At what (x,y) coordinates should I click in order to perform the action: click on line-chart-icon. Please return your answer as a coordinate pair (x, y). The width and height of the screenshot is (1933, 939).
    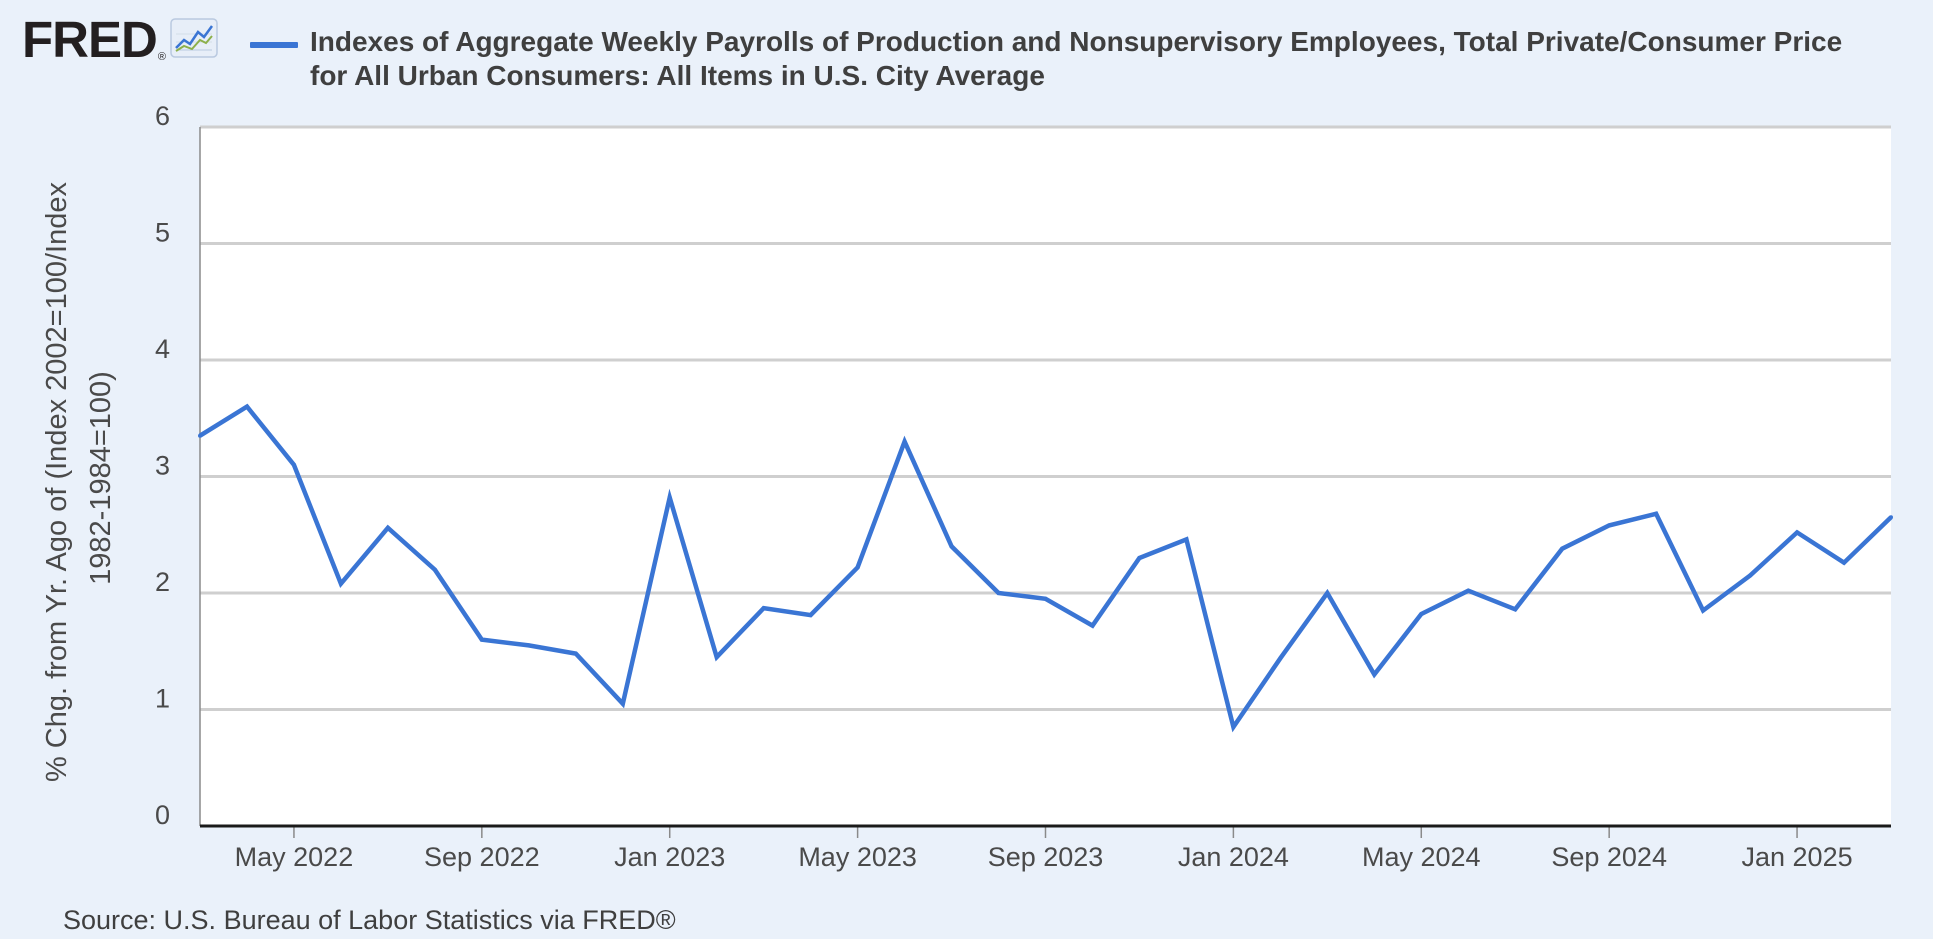
    Looking at the image, I should click on (194, 40).